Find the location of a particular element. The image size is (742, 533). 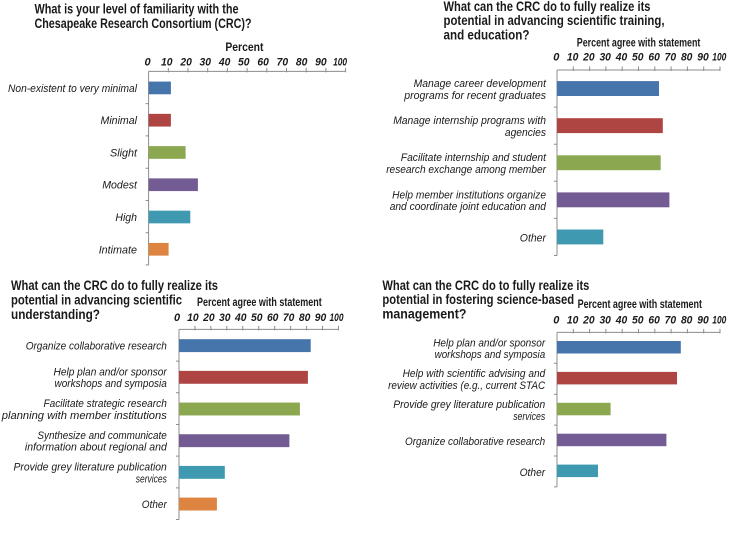

svg-text: High is located at coordinates (126, 218).